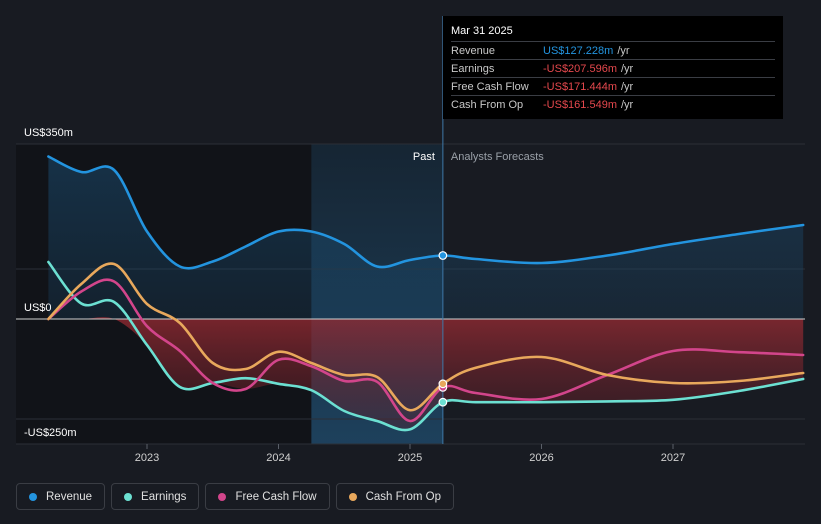 Image resolution: width=821 pixels, height=524 pixels. I want to click on y-tick-label: US$0, so click(38, 308).